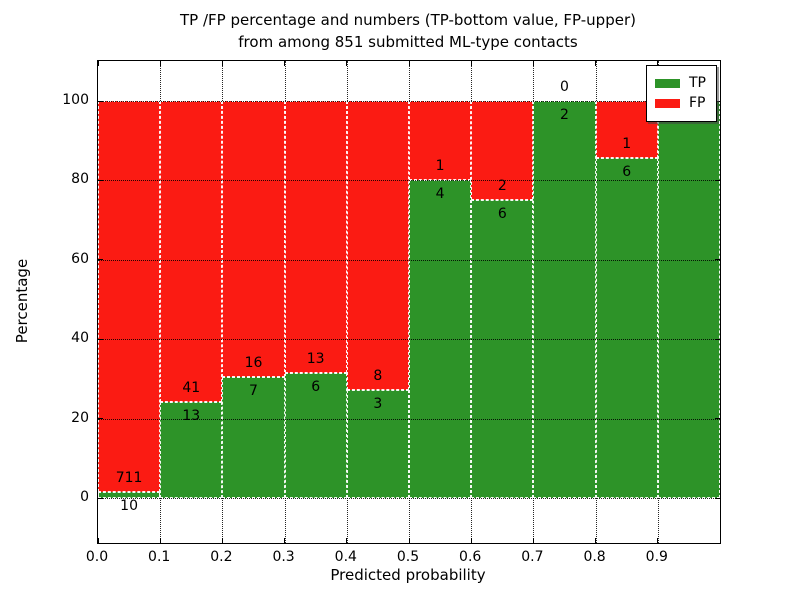  What do you see at coordinates (564, 115) in the screenshot?
I see `tp-count-label: 2` at bounding box center [564, 115].